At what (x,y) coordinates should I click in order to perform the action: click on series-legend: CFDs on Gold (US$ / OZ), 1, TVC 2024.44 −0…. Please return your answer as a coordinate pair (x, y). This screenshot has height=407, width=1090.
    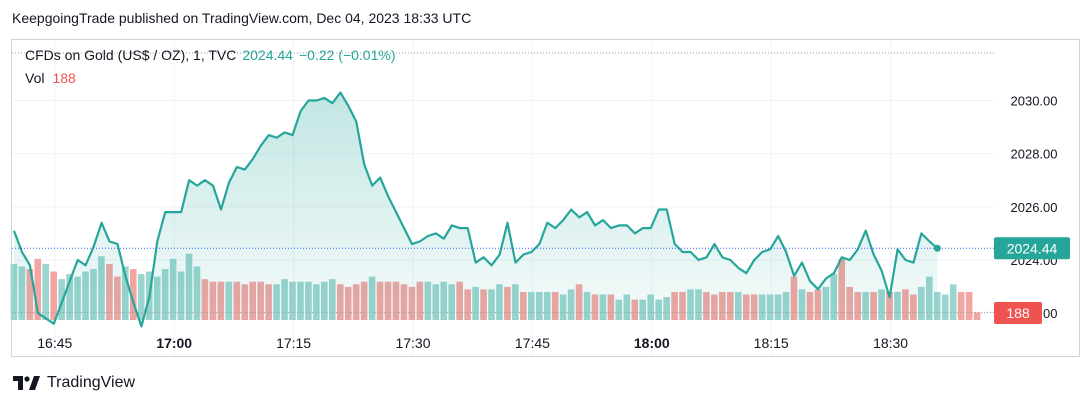
    Looking at the image, I should click on (210, 55).